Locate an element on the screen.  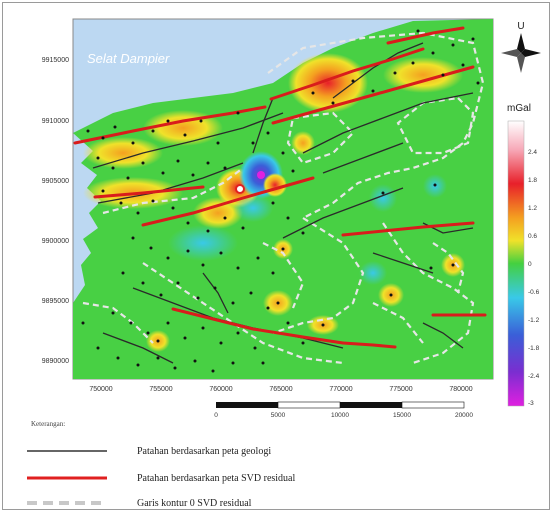
y-tick-label: 9905000 is located at coordinates (55, 181).